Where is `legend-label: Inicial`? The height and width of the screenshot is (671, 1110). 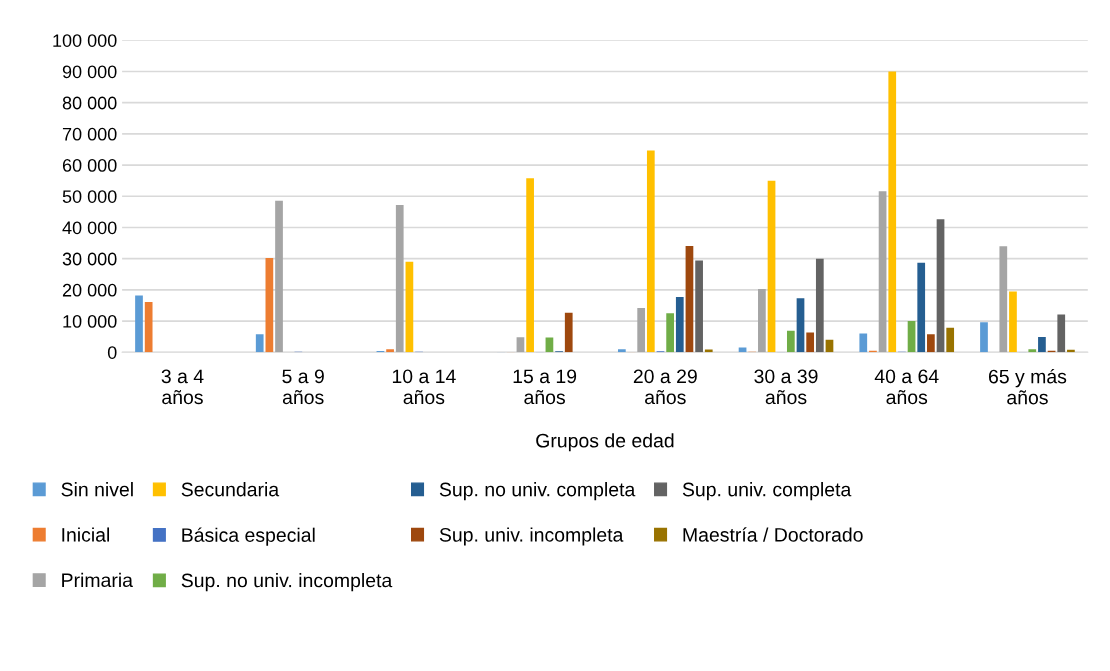 legend-label: Inicial is located at coordinates (86, 534).